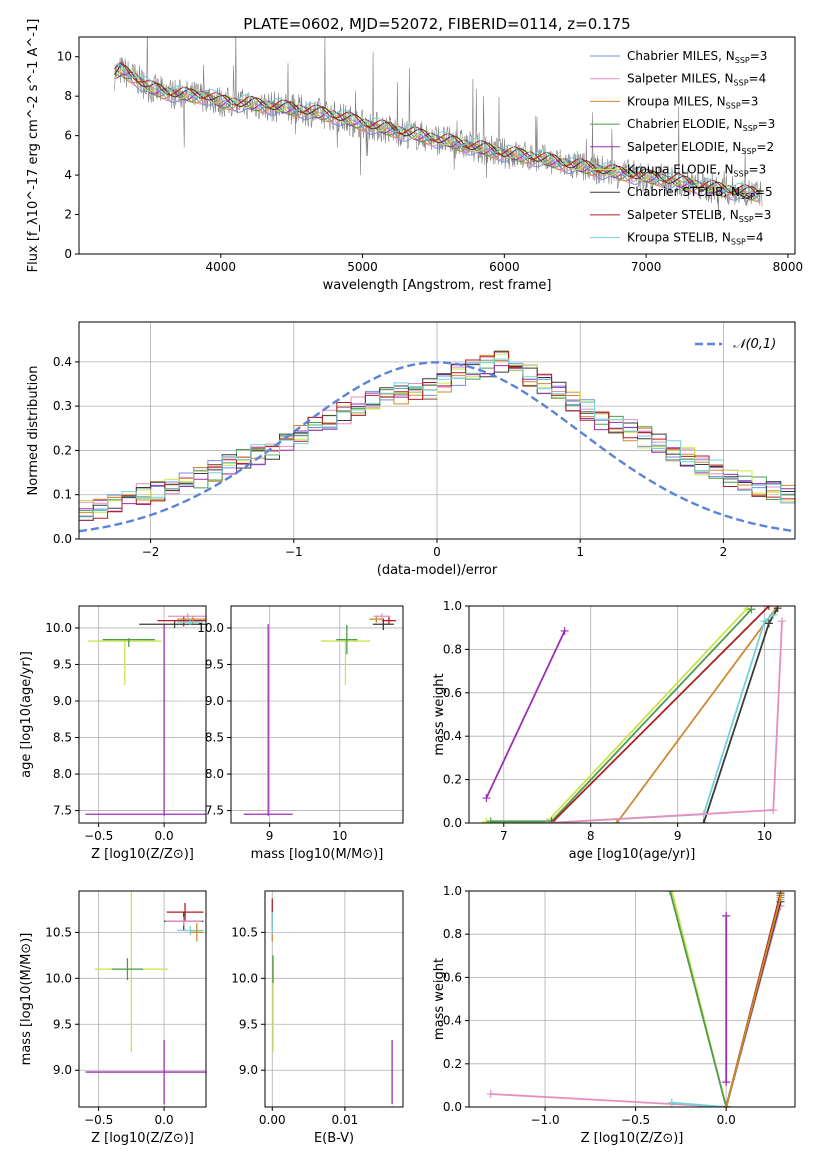  What do you see at coordinates (26, 999) in the screenshot?
I see `y-axis-label: mass [log10(M/M⊙)]` at bounding box center [26, 999].